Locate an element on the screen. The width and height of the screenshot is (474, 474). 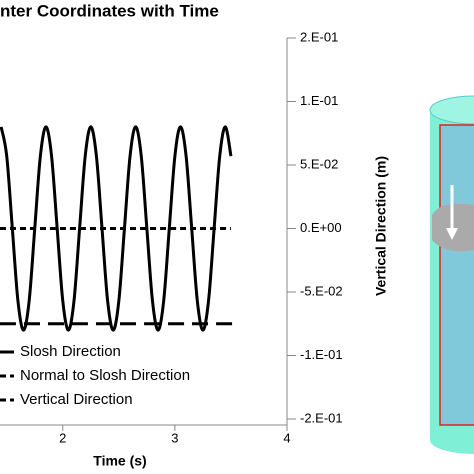
fluid-field is located at coordinates (457, 275).